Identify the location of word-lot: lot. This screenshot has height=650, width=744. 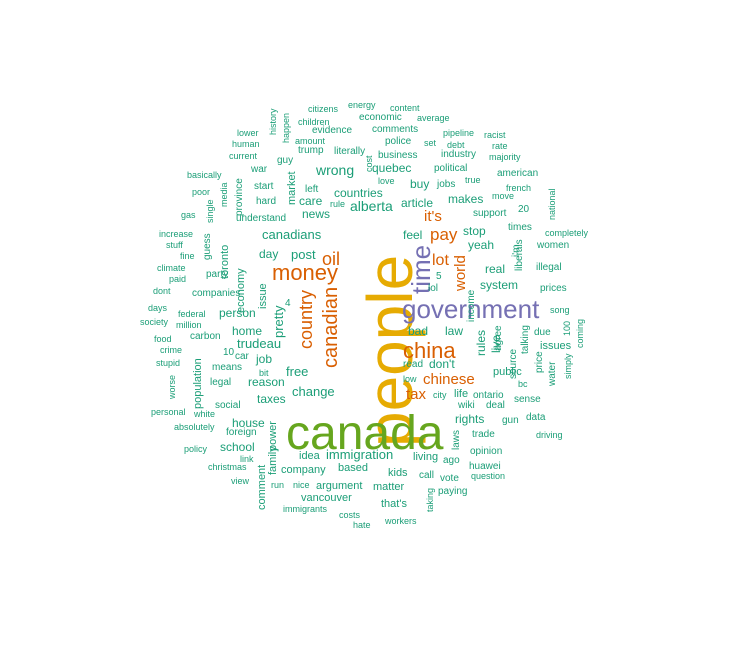
(440, 260).